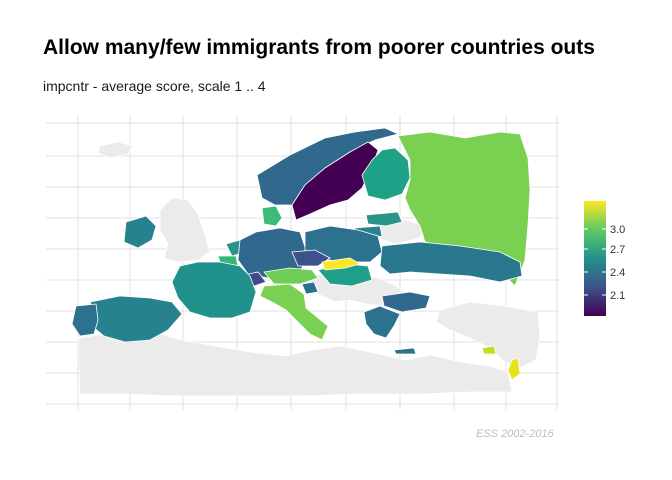  I want to click on country-portugal, so click(85, 320).